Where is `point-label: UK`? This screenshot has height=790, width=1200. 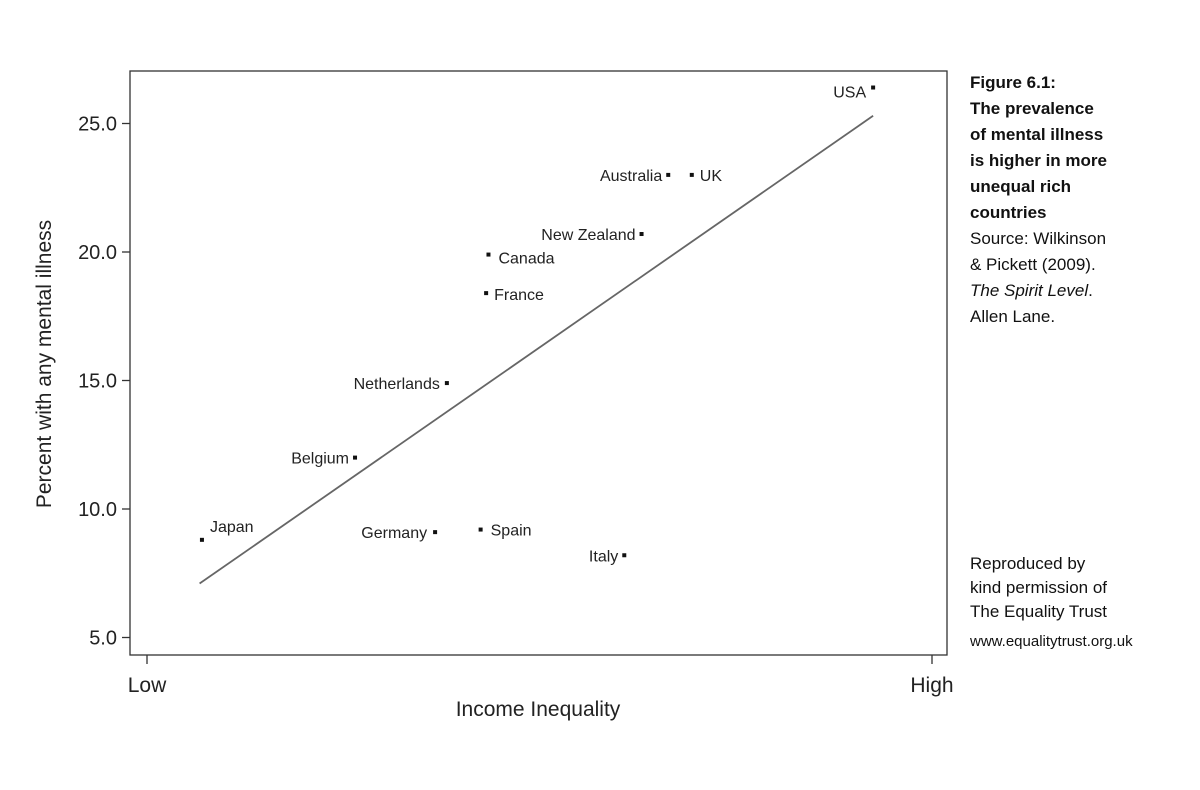
point-label: UK is located at coordinates (711, 176).